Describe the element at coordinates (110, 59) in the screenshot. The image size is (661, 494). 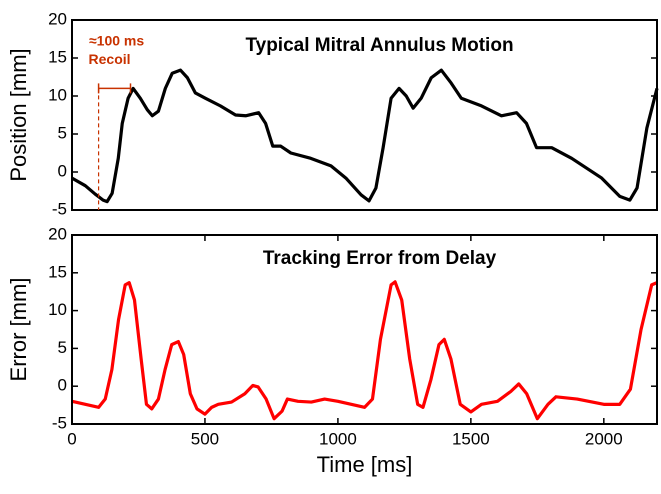
I see `annotation: Recoil` at that location.